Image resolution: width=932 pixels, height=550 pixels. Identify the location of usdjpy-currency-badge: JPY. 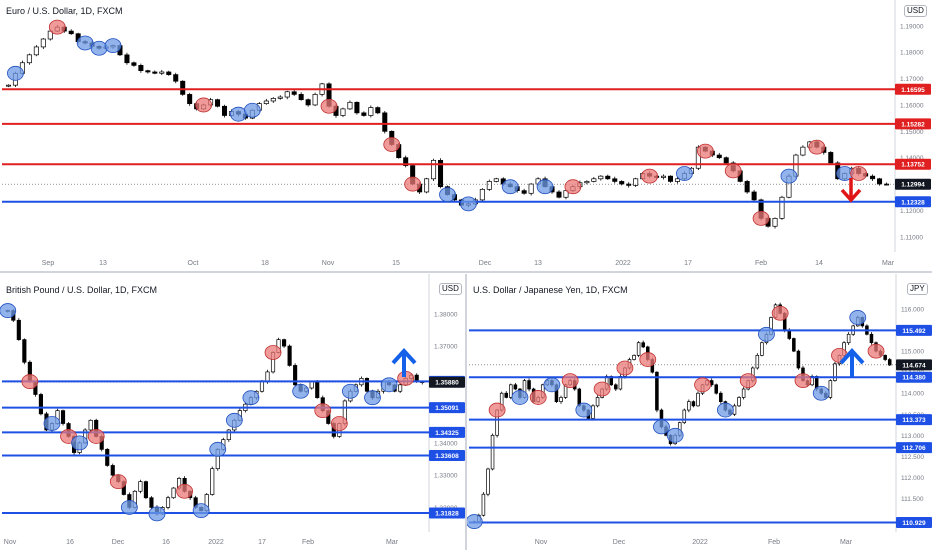
(917, 289).